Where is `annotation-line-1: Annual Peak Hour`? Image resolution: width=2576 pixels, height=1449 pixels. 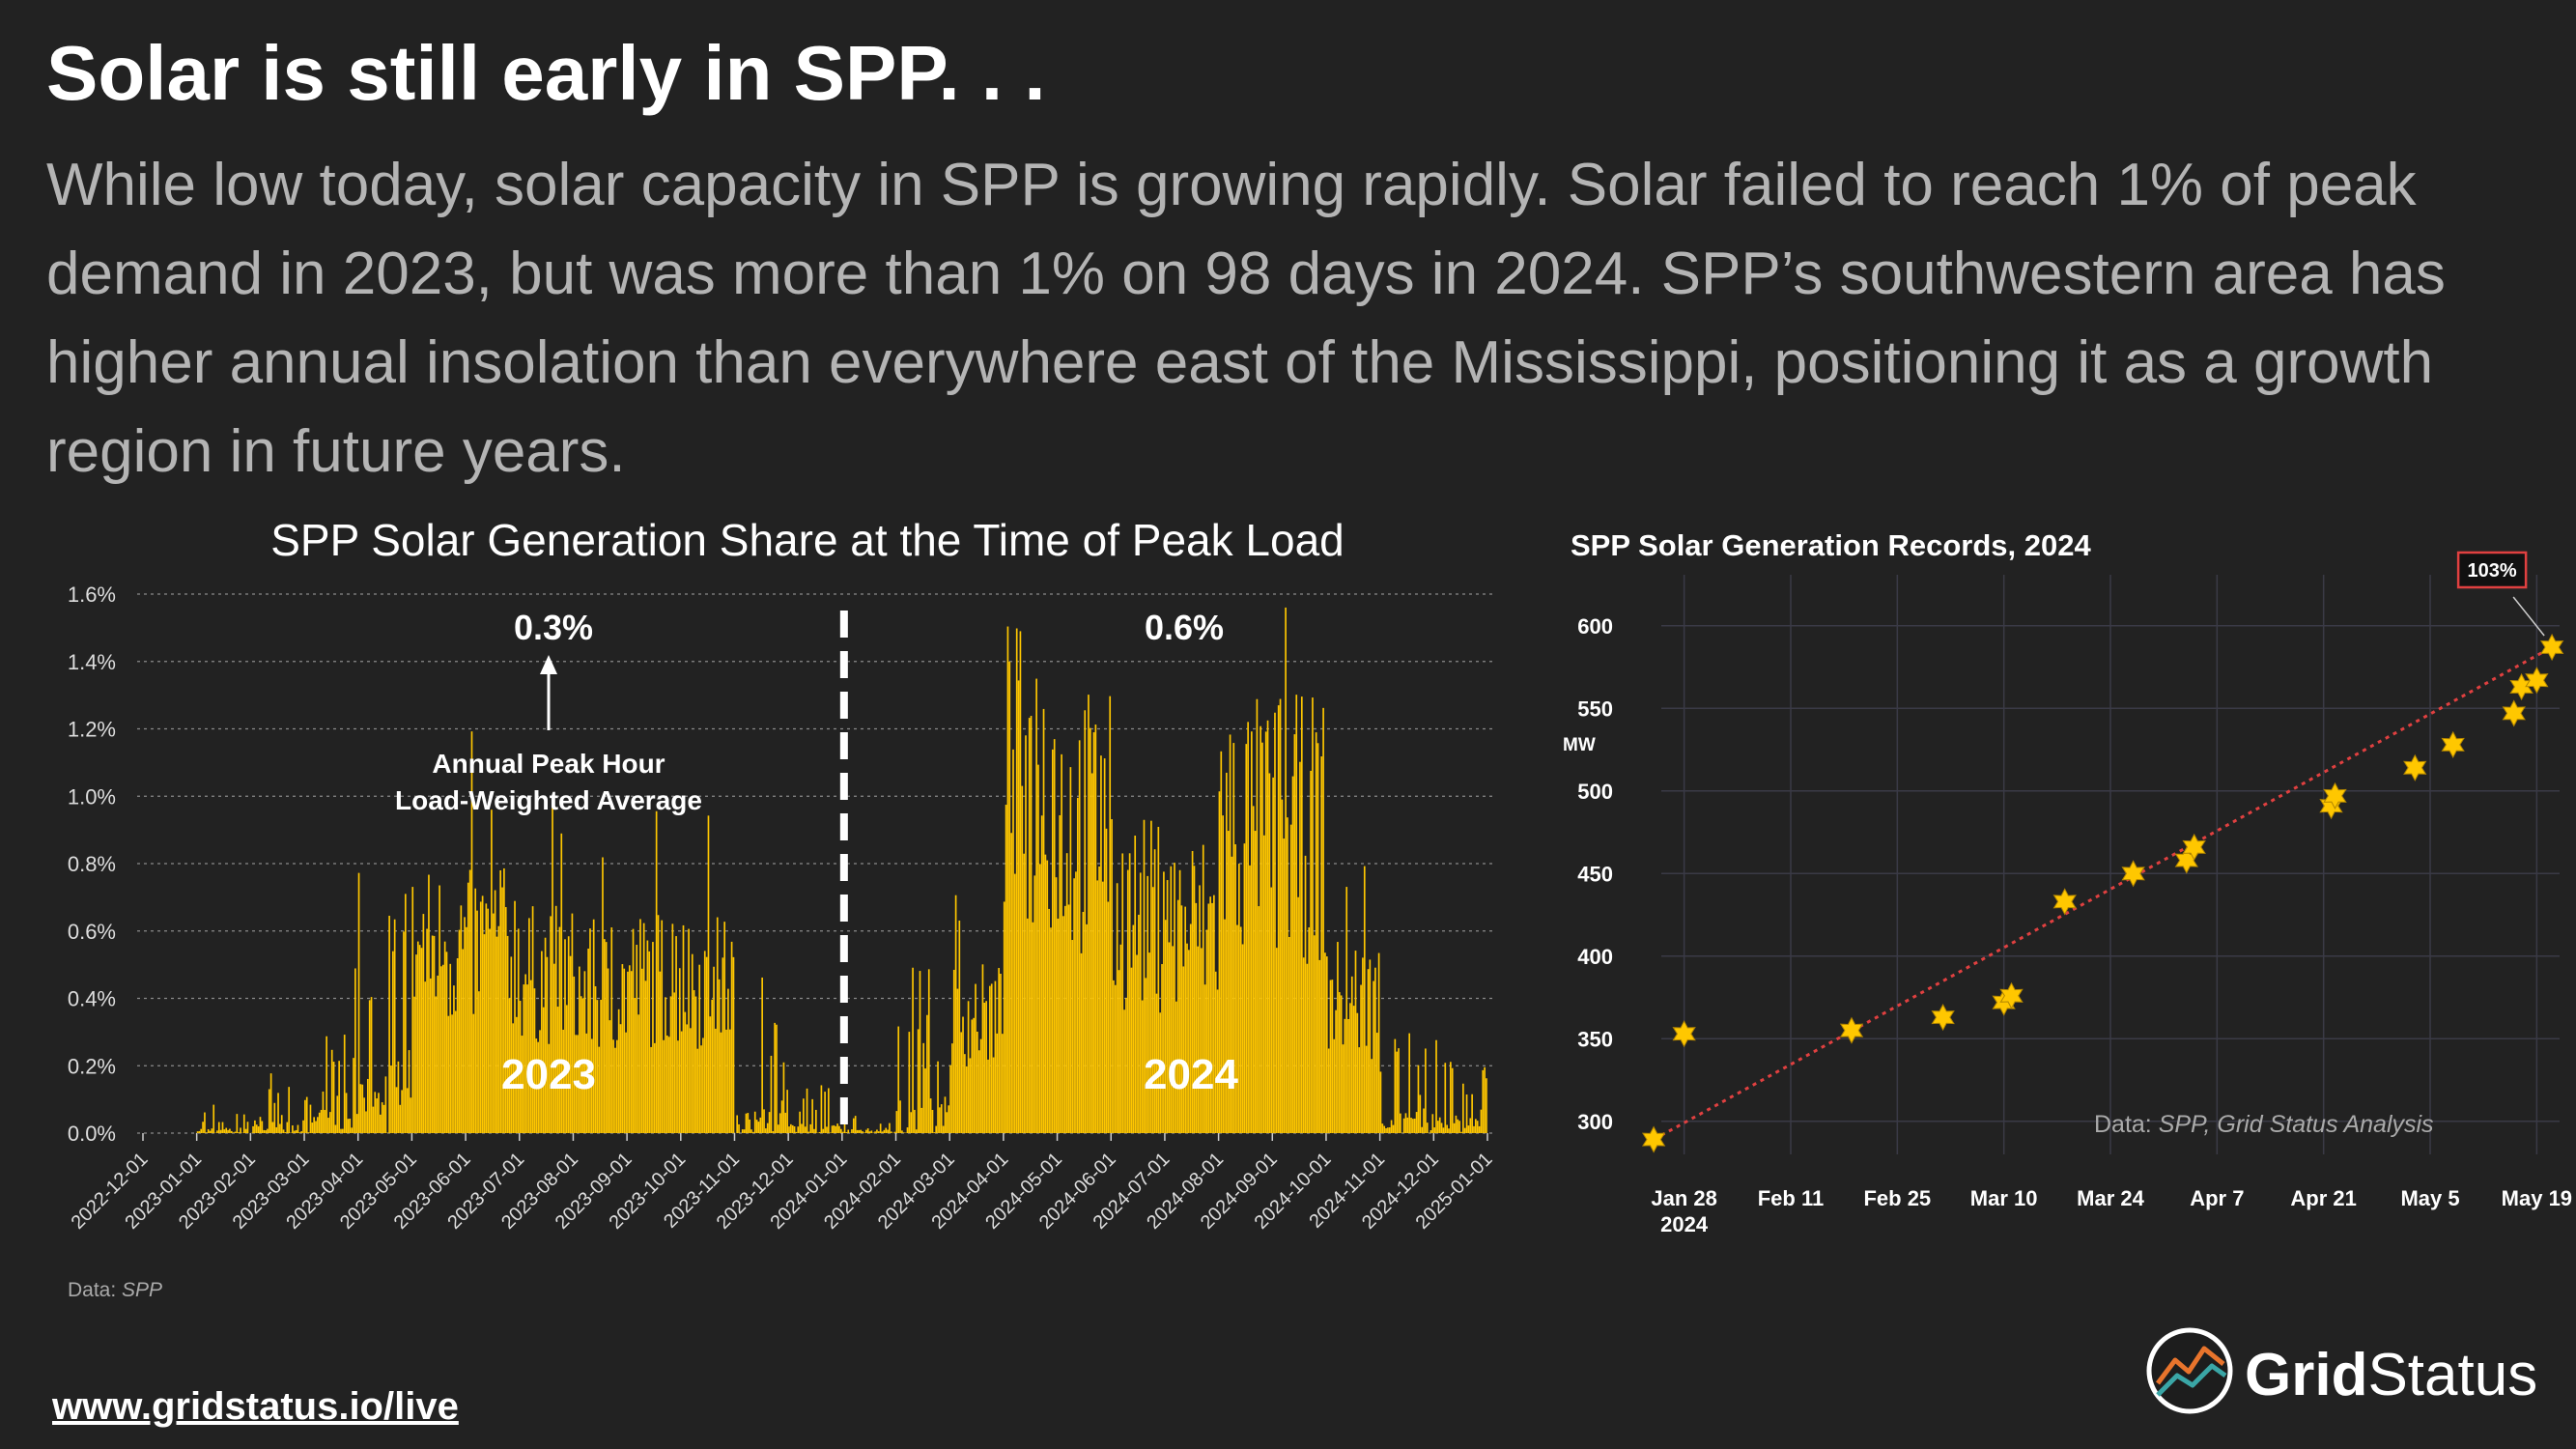
annotation-line-1: Annual Peak Hour is located at coordinates (548, 764).